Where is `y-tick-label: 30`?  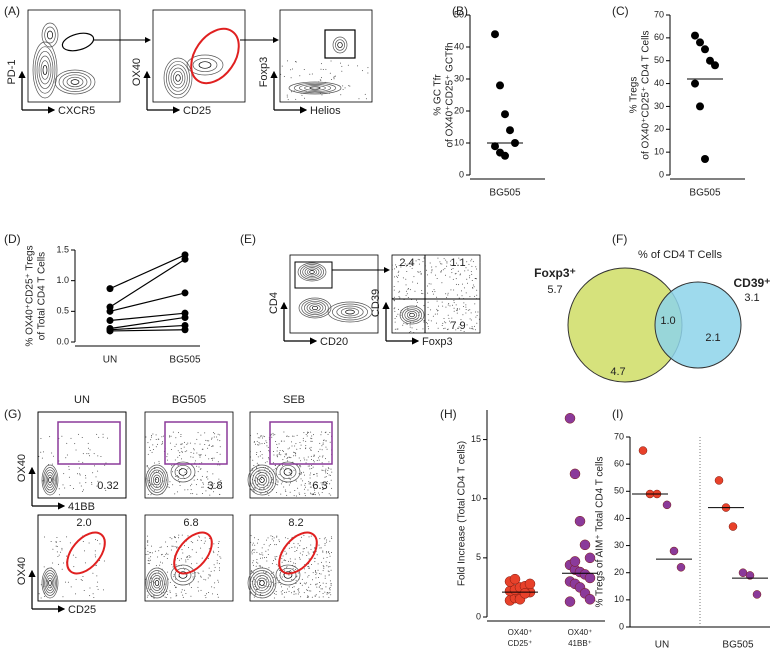
y-tick-label: 30 is located at coordinates (659, 106).